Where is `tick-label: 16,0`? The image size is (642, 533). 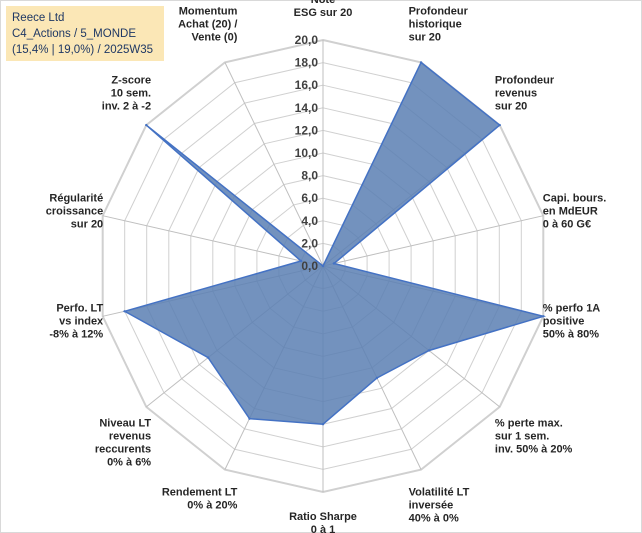
tick-label: 16,0 is located at coordinates (307, 85).